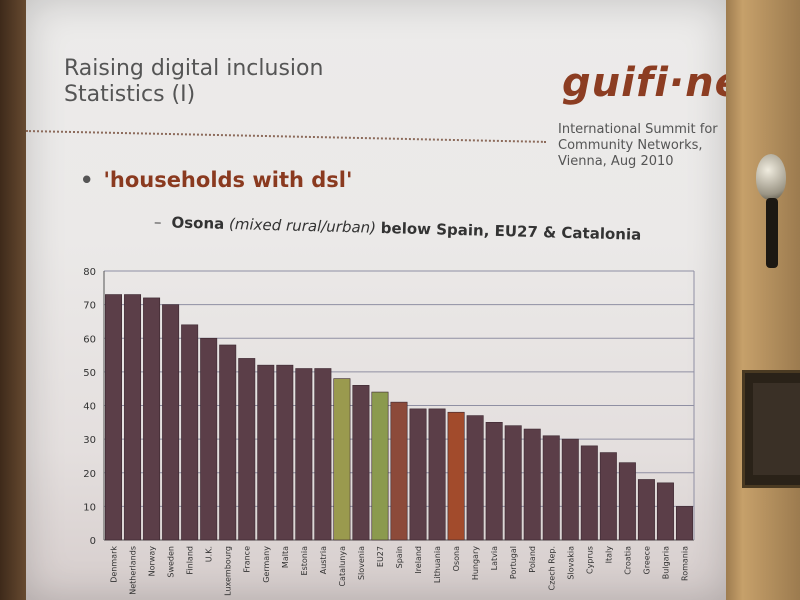 This screenshot has width=800, height=600. What do you see at coordinates (532, 559) in the screenshot?
I see `x-tick-label: Poland` at bounding box center [532, 559].